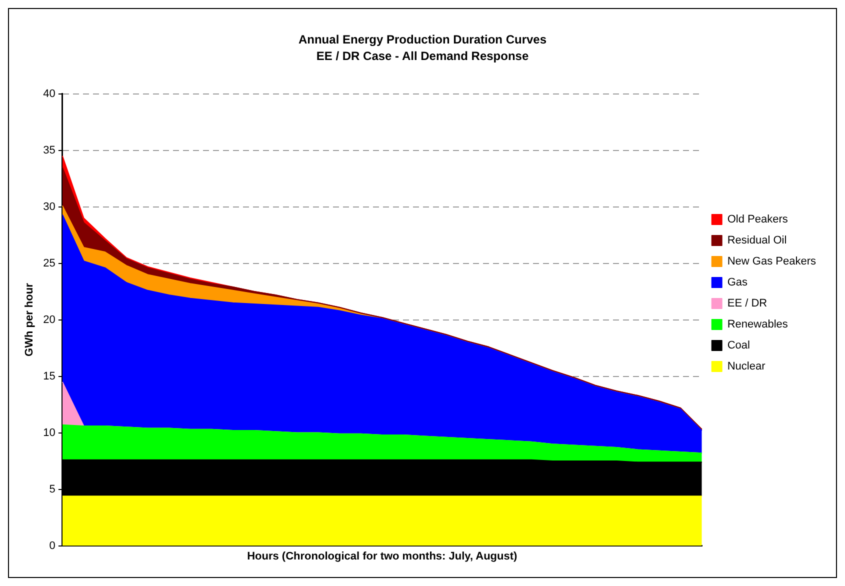  I want to click on legend-label: Old Peakers, so click(757, 220).